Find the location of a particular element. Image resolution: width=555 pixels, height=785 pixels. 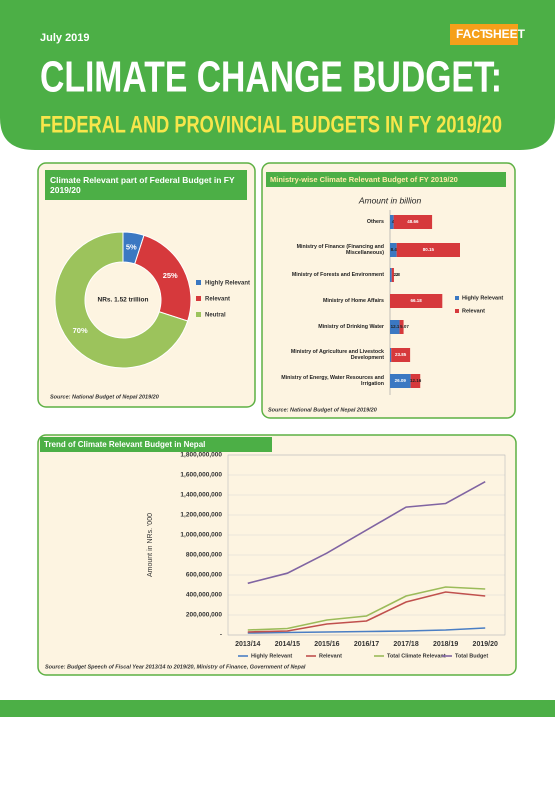

category-label: Ministry of Drinking Water is located at coordinates (351, 326).